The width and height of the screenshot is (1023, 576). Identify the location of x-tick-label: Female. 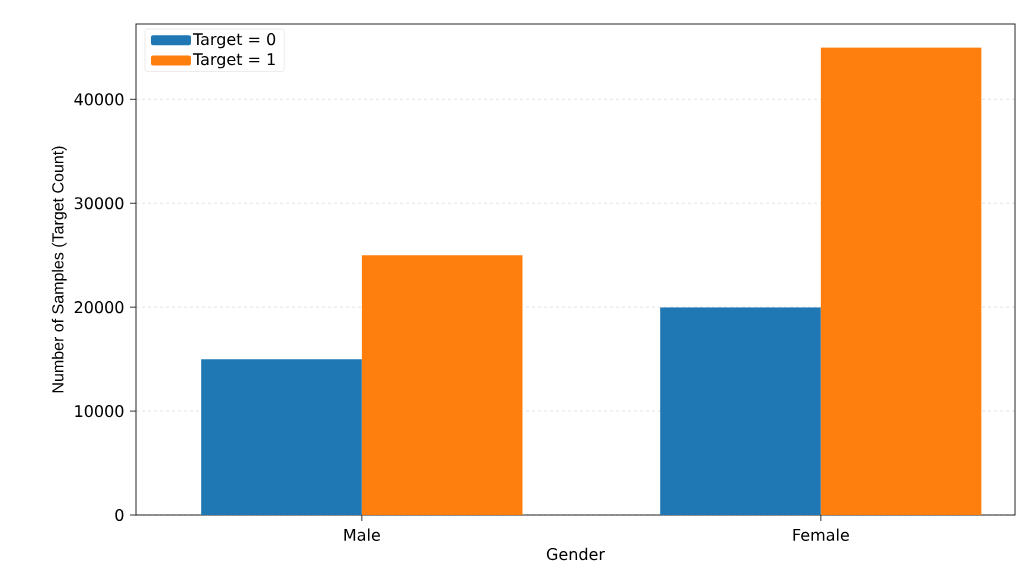
(821, 534).